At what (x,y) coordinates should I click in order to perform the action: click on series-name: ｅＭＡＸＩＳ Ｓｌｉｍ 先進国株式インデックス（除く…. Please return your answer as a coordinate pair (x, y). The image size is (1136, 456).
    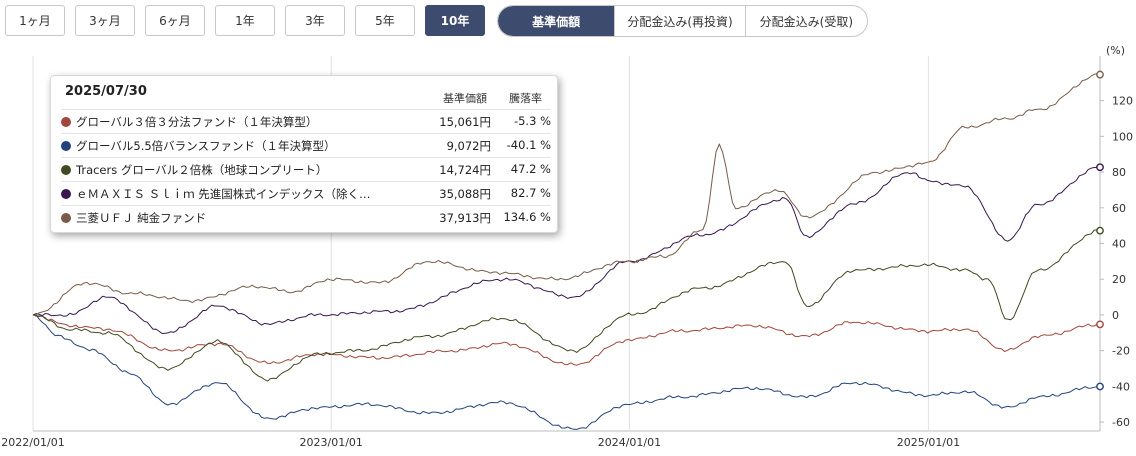
    Looking at the image, I should click on (223, 194).